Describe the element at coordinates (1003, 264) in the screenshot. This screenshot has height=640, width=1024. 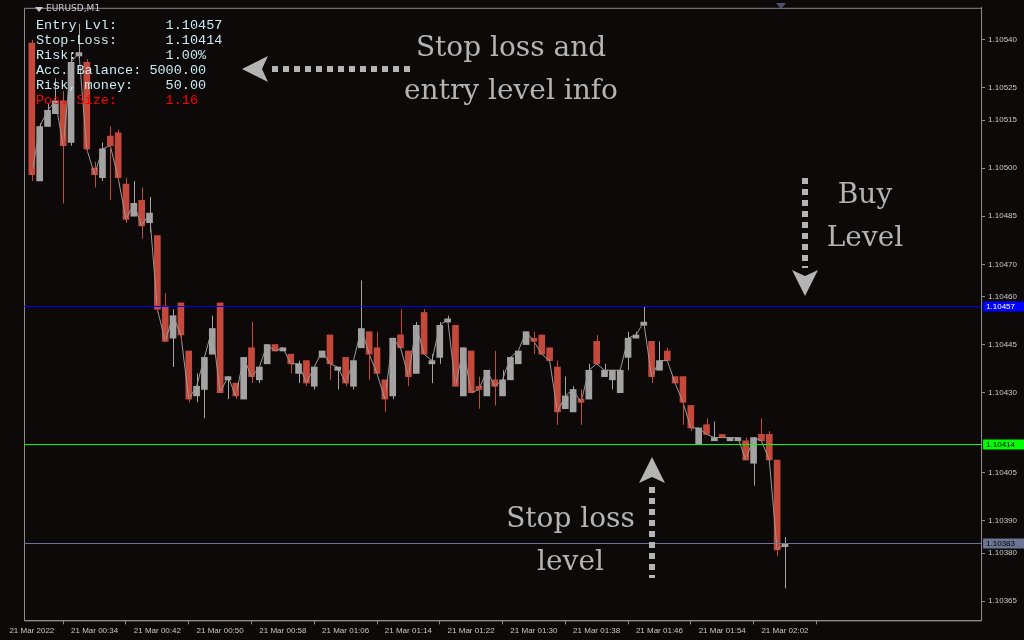
I see `y-tick-label: 1.10470` at that location.